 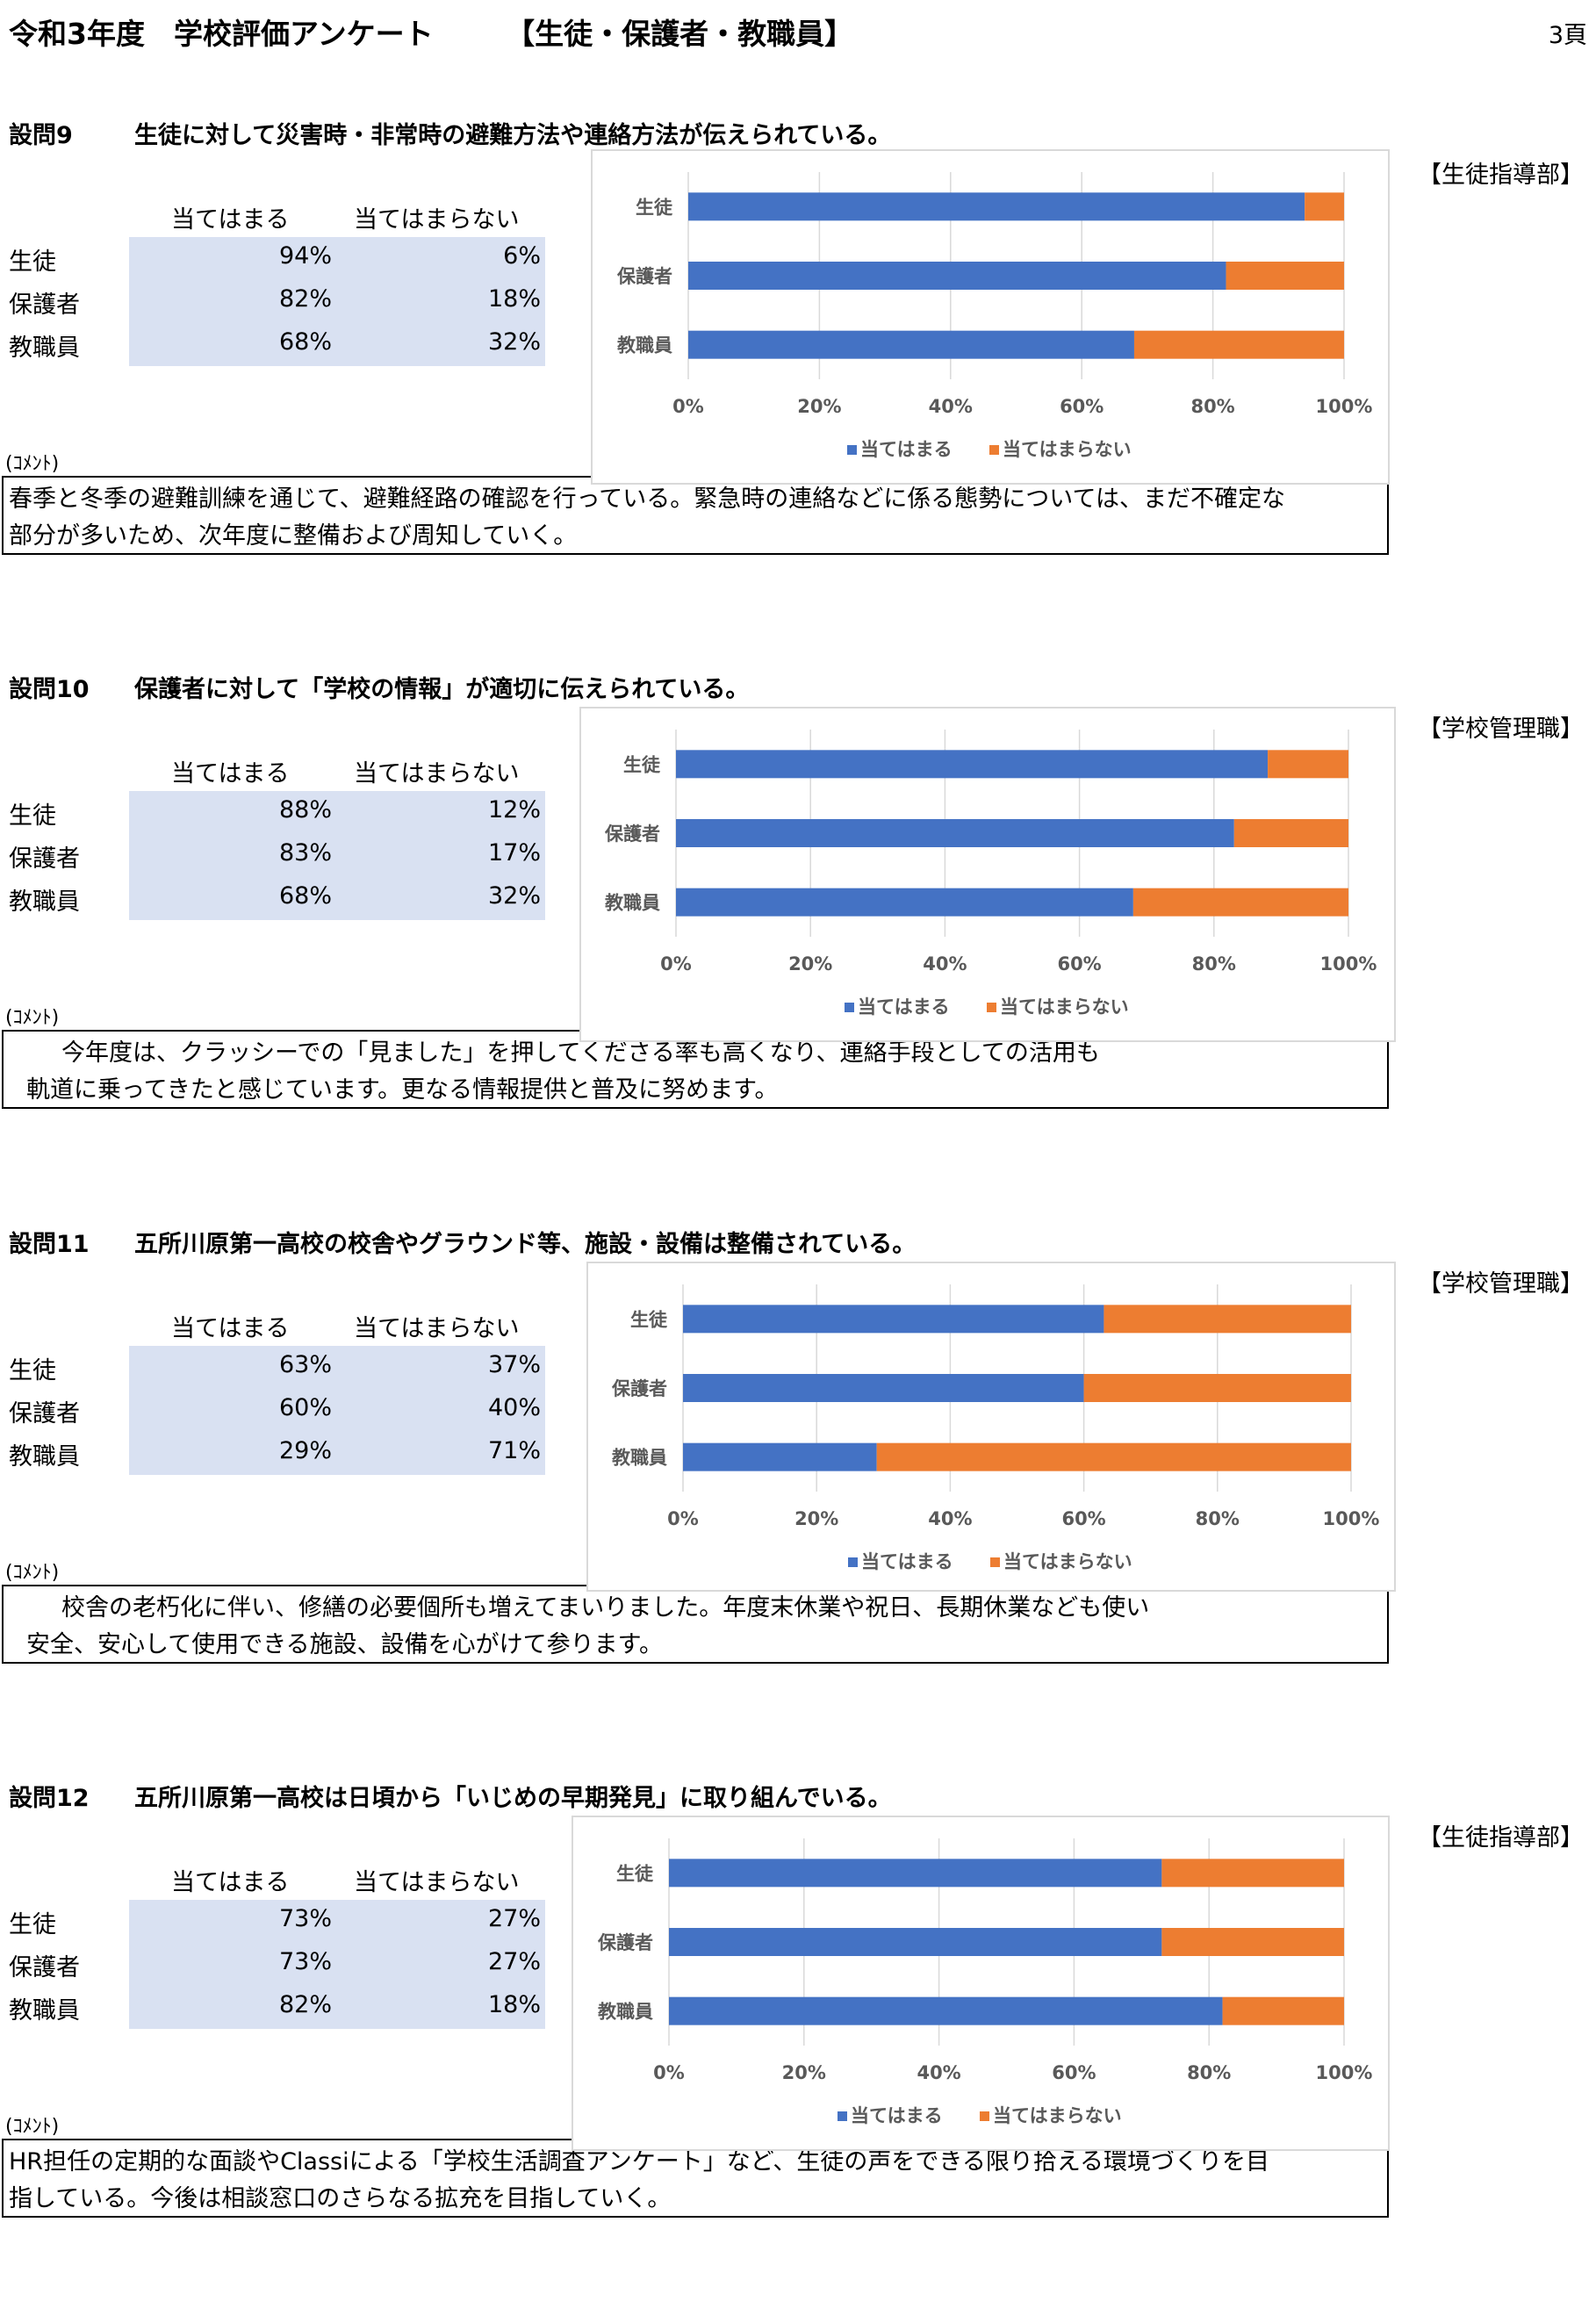 I want to click on disagree-value: 17%, so click(x=514, y=853).